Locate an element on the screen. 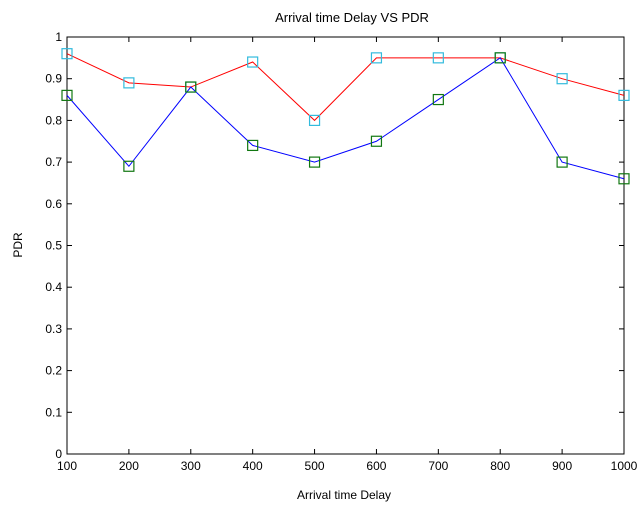 The image size is (641, 509). chart-title: Arrival time Delay VS PDR is located at coordinates (352, 17).